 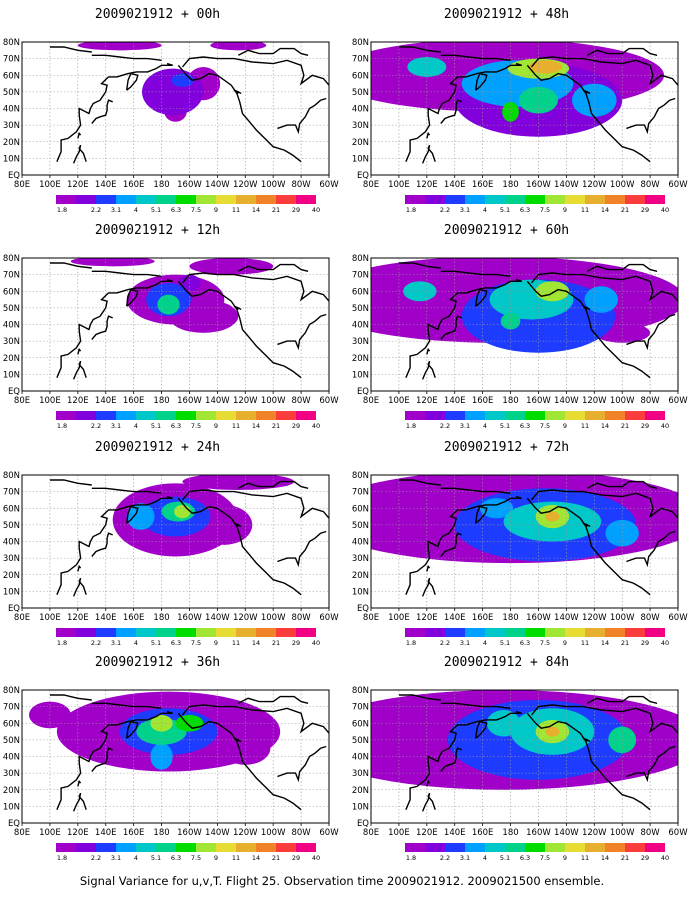 What do you see at coordinates (427, 185) in the screenshot?
I see `x-tick-label: 120E` at bounding box center [427, 185].